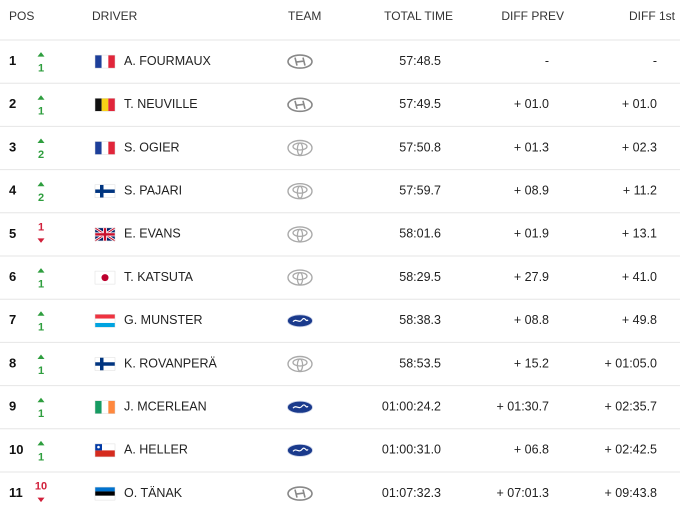 This screenshot has height=509, width=680. What do you see at coordinates (631, 406) in the screenshot?
I see `diff-first: + 02:35.7` at bounding box center [631, 406].